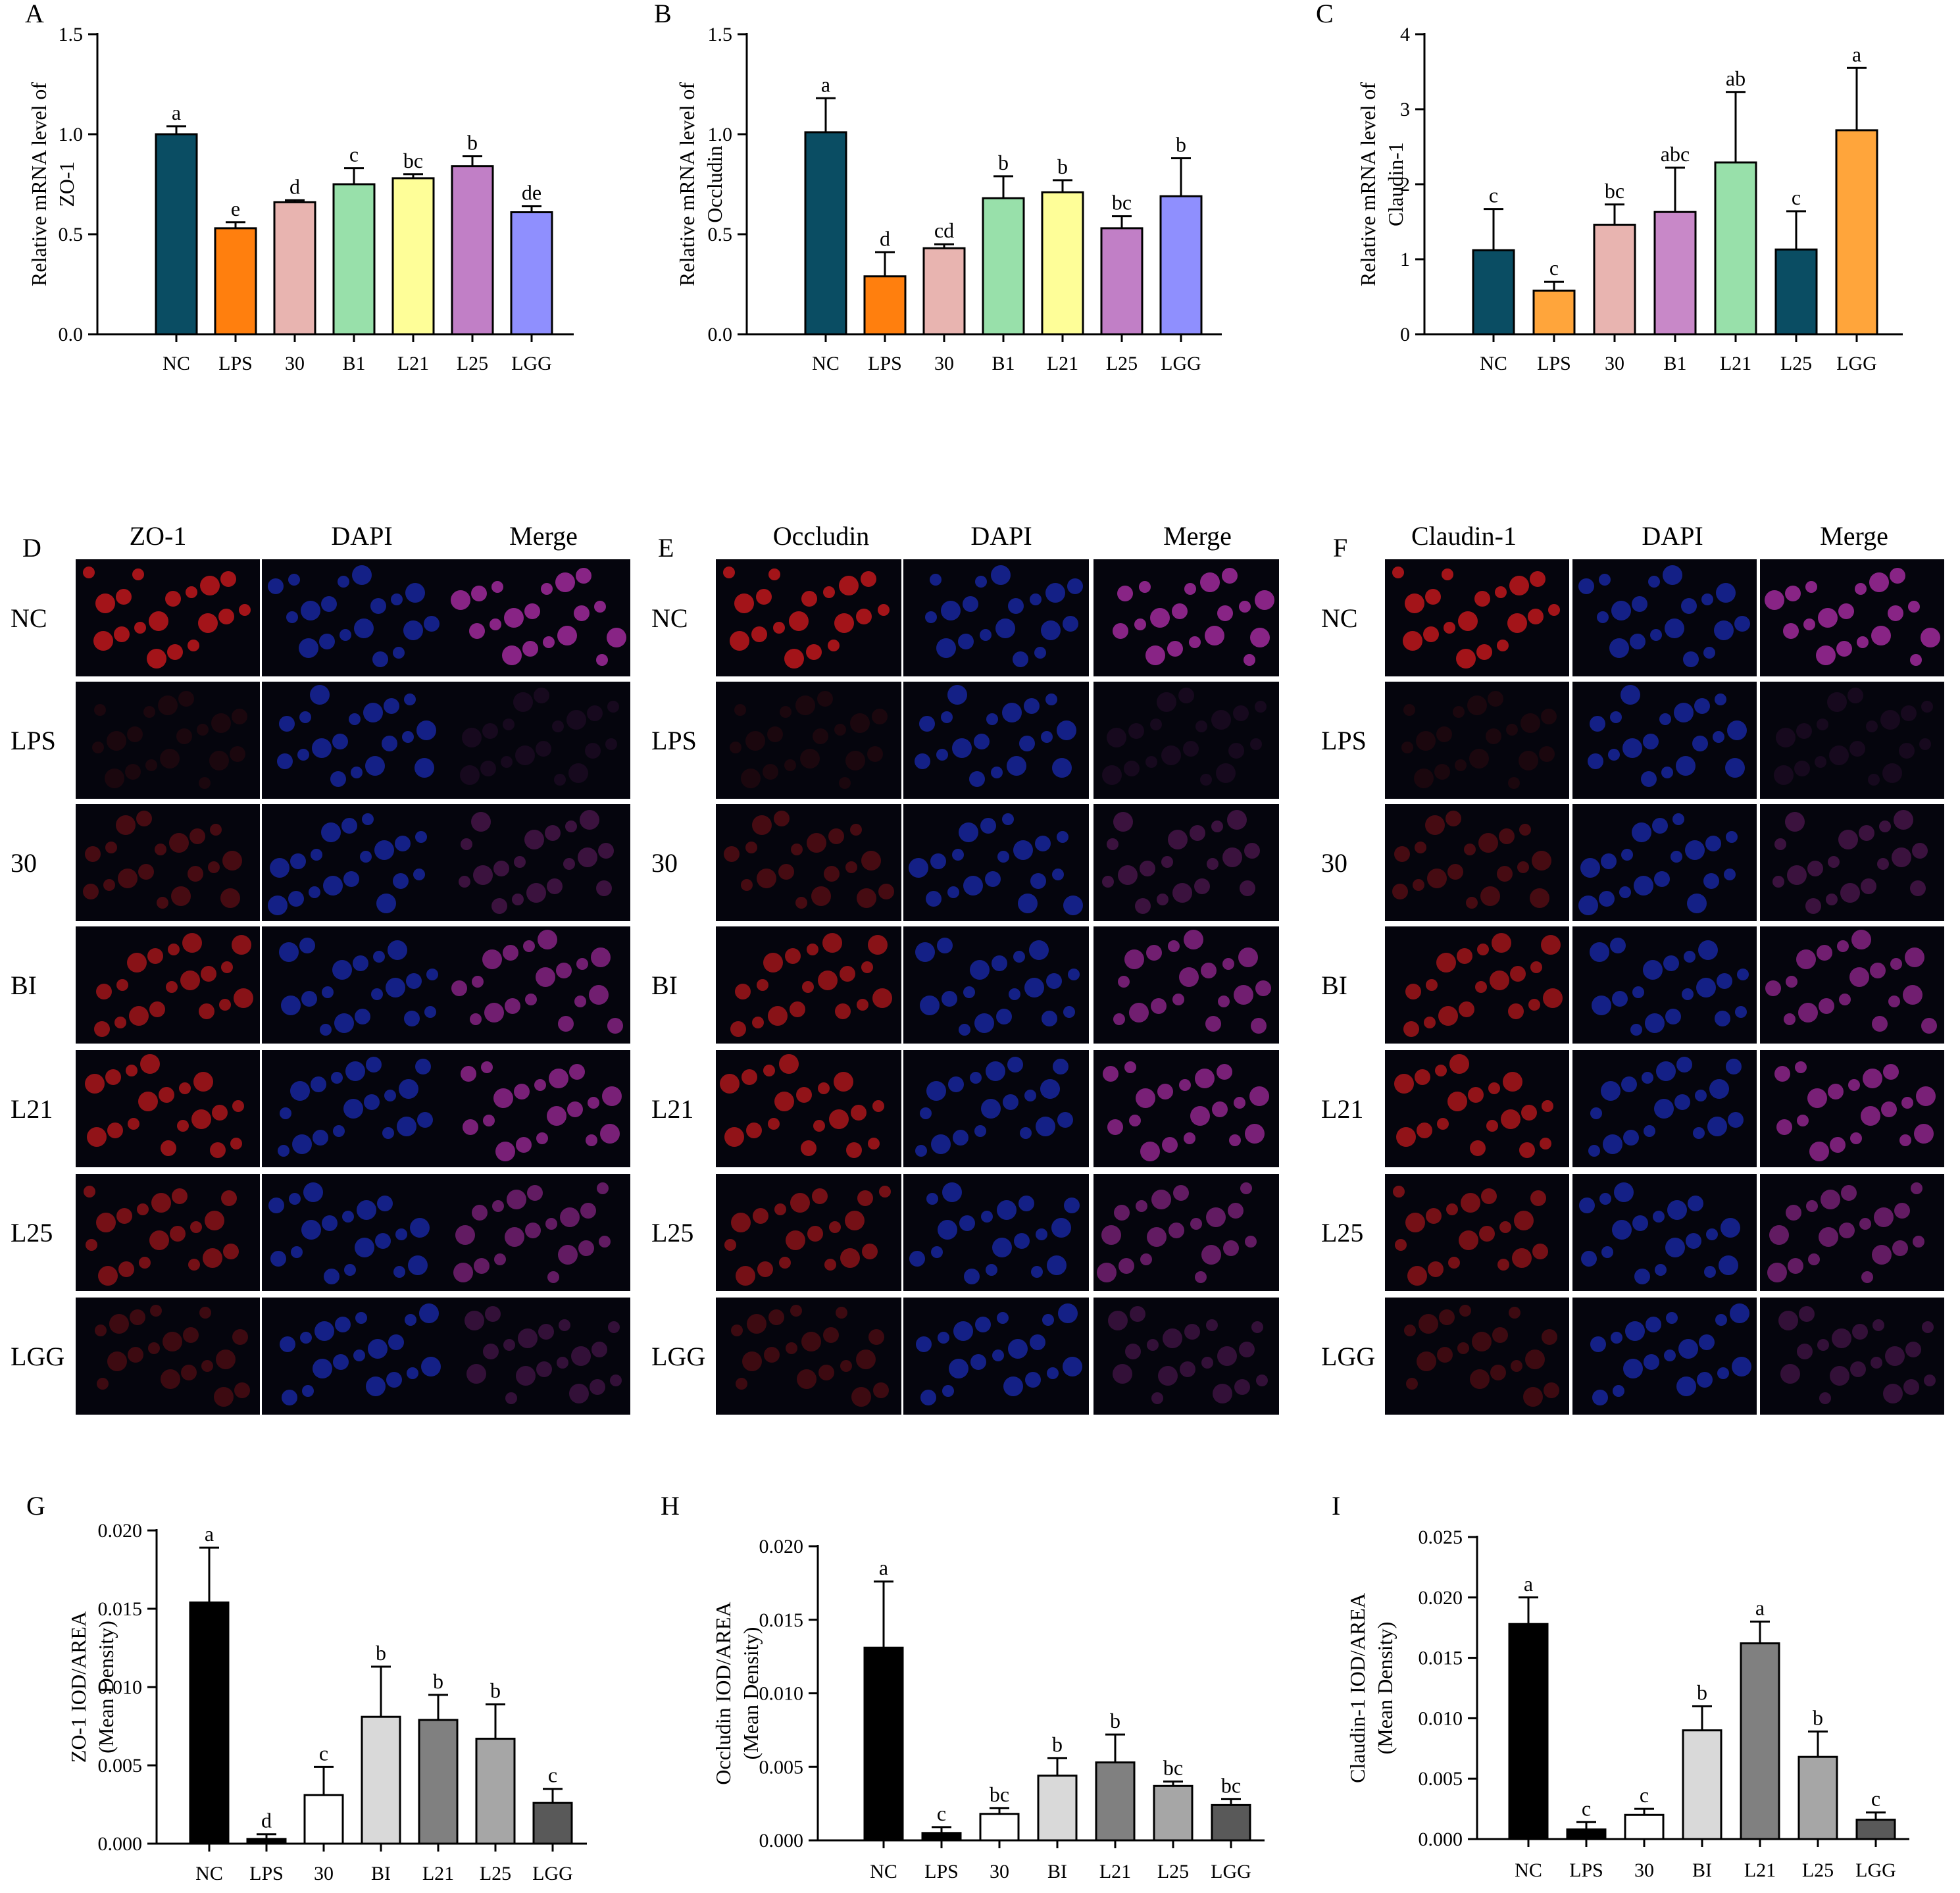 This screenshot has height=1893, width=1960. What do you see at coordinates (665, 985) in the screenshot?
I see `row-label: BI` at bounding box center [665, 985].